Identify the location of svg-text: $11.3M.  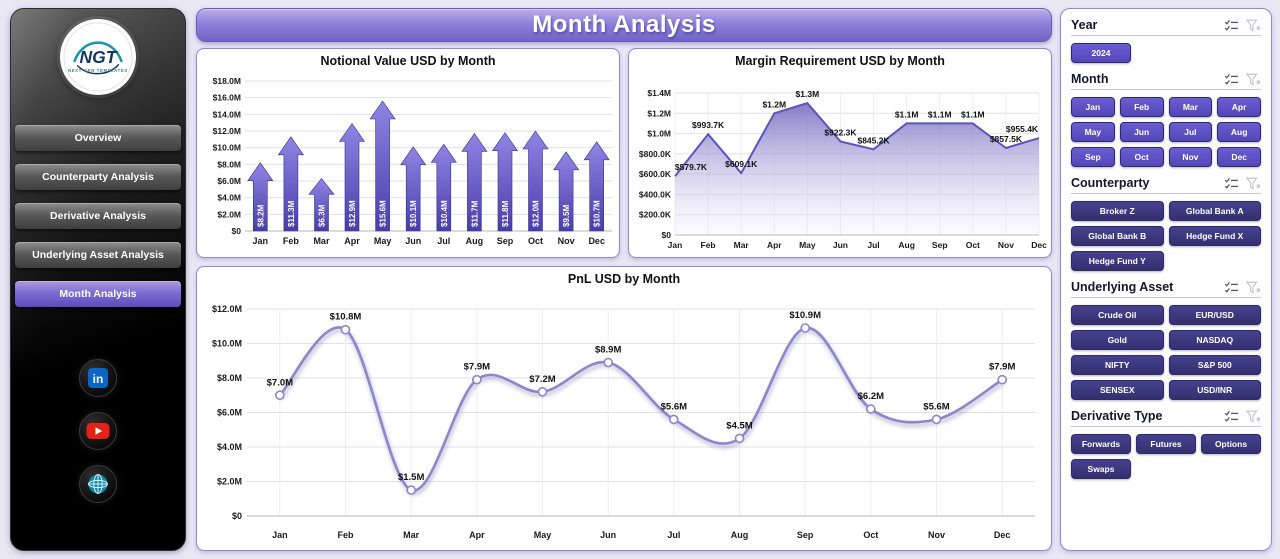
(291, 213).